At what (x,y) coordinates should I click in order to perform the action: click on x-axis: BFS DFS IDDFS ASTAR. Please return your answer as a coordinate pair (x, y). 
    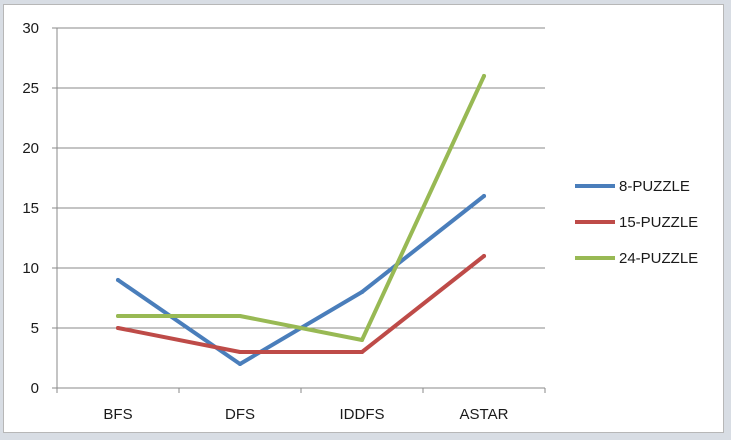
    Looking at the image, I should click on (301, 405).